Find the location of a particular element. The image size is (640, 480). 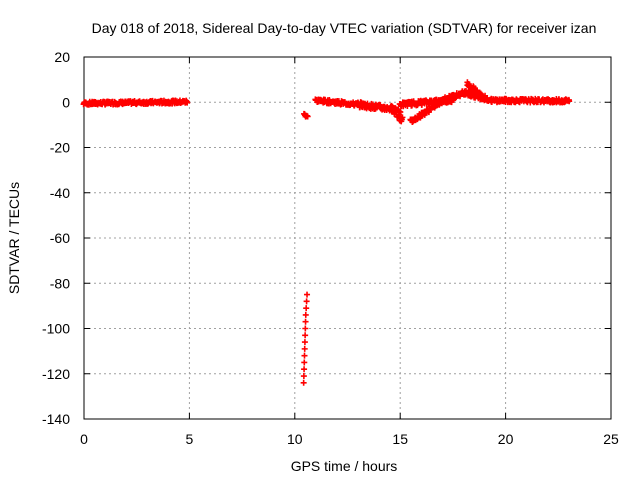

x-tick-label: 0 is located at coordinates (84, 439).